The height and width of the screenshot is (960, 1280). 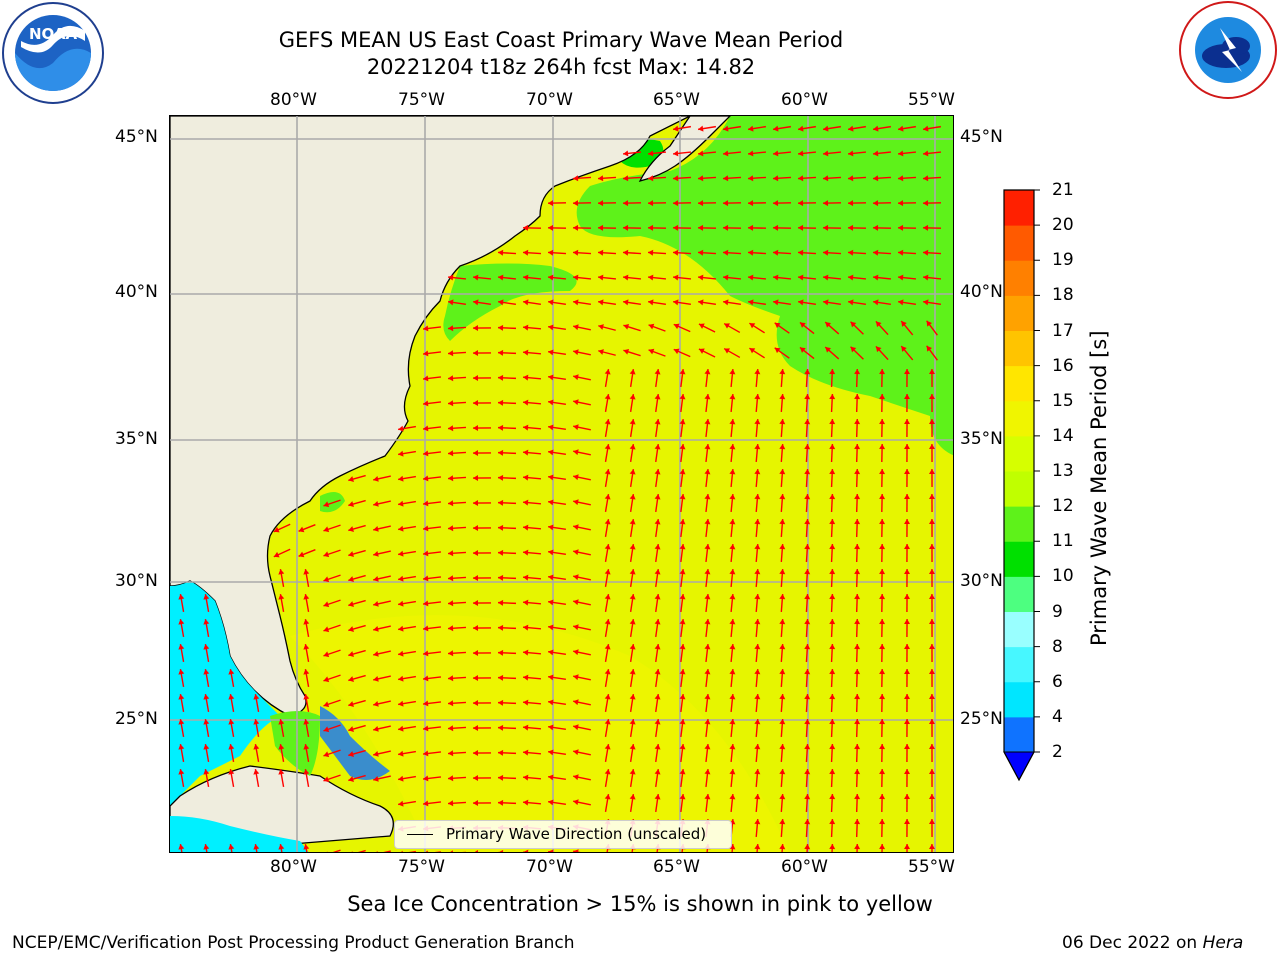 What do you see at coordinates (540, 733) in the screenshot?
I see `ocean-period-band` at bounding box center [540, 733].